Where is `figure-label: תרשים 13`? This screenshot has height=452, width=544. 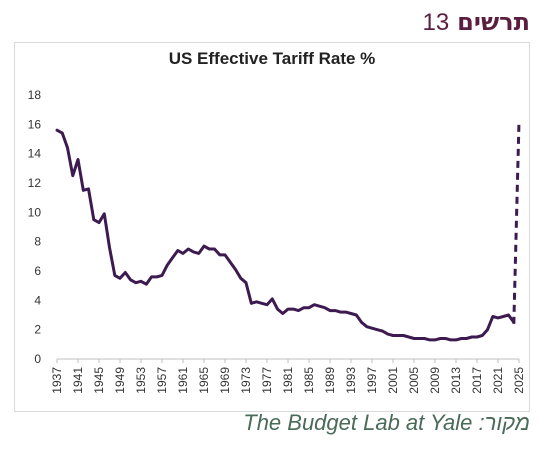
figure-label: תרשים 13 is located at coordinates (476, 22).